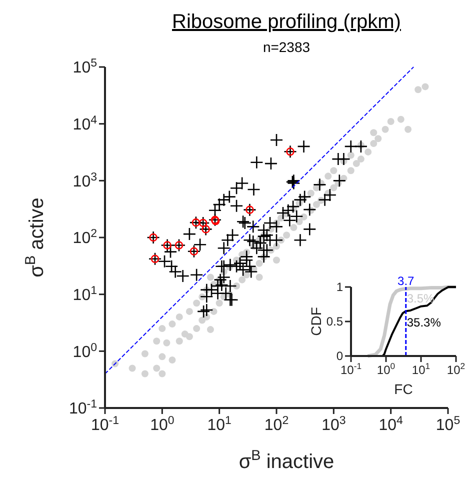 This screenshot has width=468, height=483. Describe the element at coordinates (84, 67) in the screenshot. I see `y-tick-label: 10$^{5}$` at that location.